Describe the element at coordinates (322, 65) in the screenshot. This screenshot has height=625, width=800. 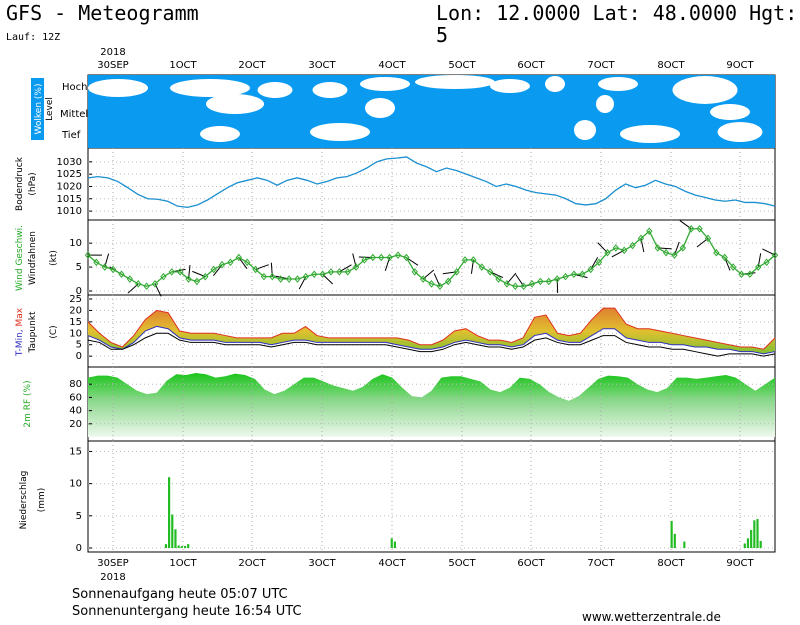
I see `x-tick-top: 3OCT` at that location.